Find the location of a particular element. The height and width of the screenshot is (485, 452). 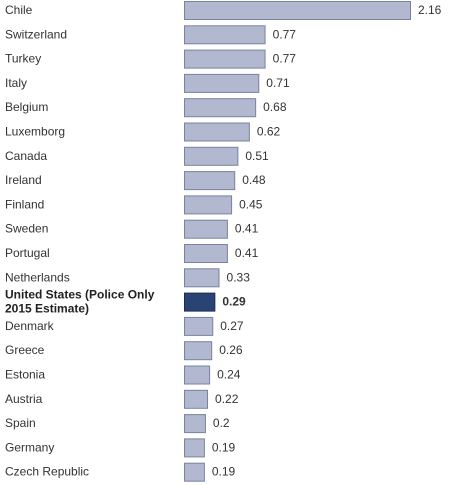

value-label: 0.26 is located at coordinates (231, 350).